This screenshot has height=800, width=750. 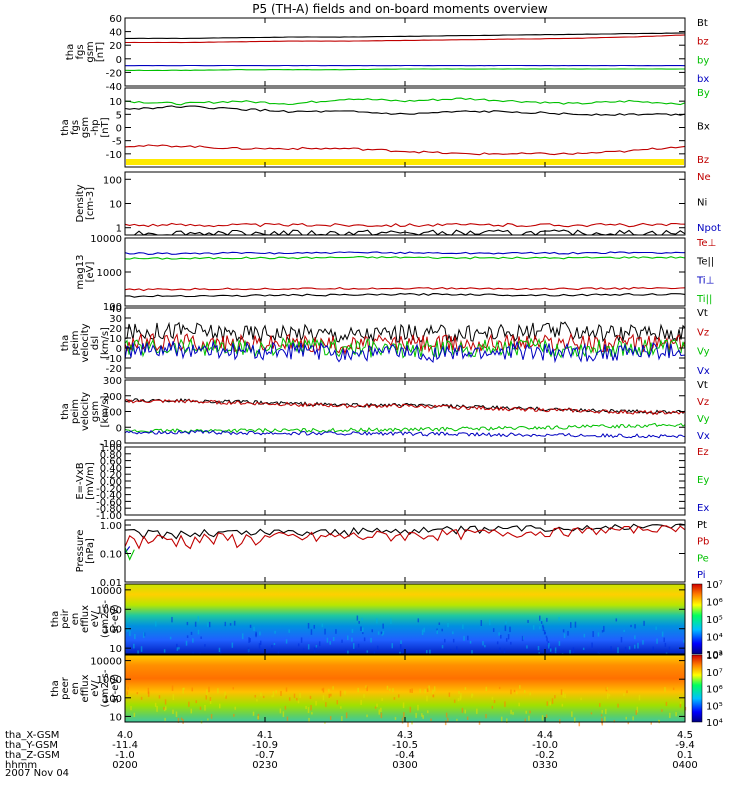 What do you see at coordinates (703, 160) in the screenshot?
I see `legend-Bz: Bz` at bounding box center [703, 160].